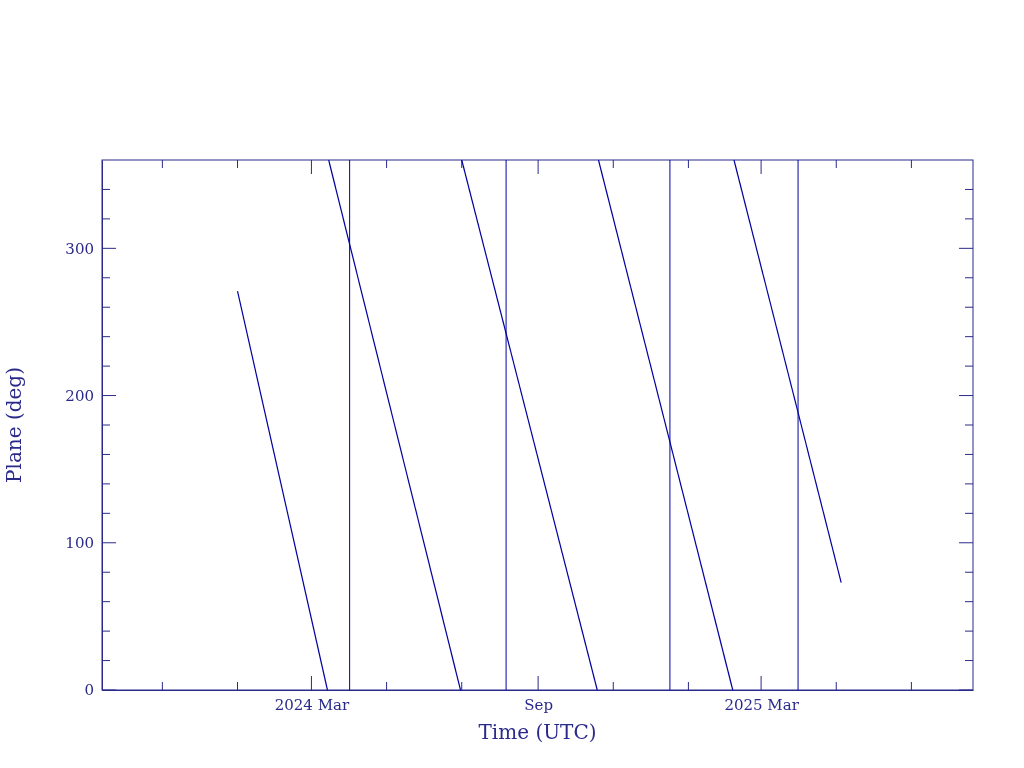 The image size is (1024, 768). What do you see at coordinates (79, 248) in the screenshot?
I see `y-tick-label: 300` at bounding box center [79, 248].